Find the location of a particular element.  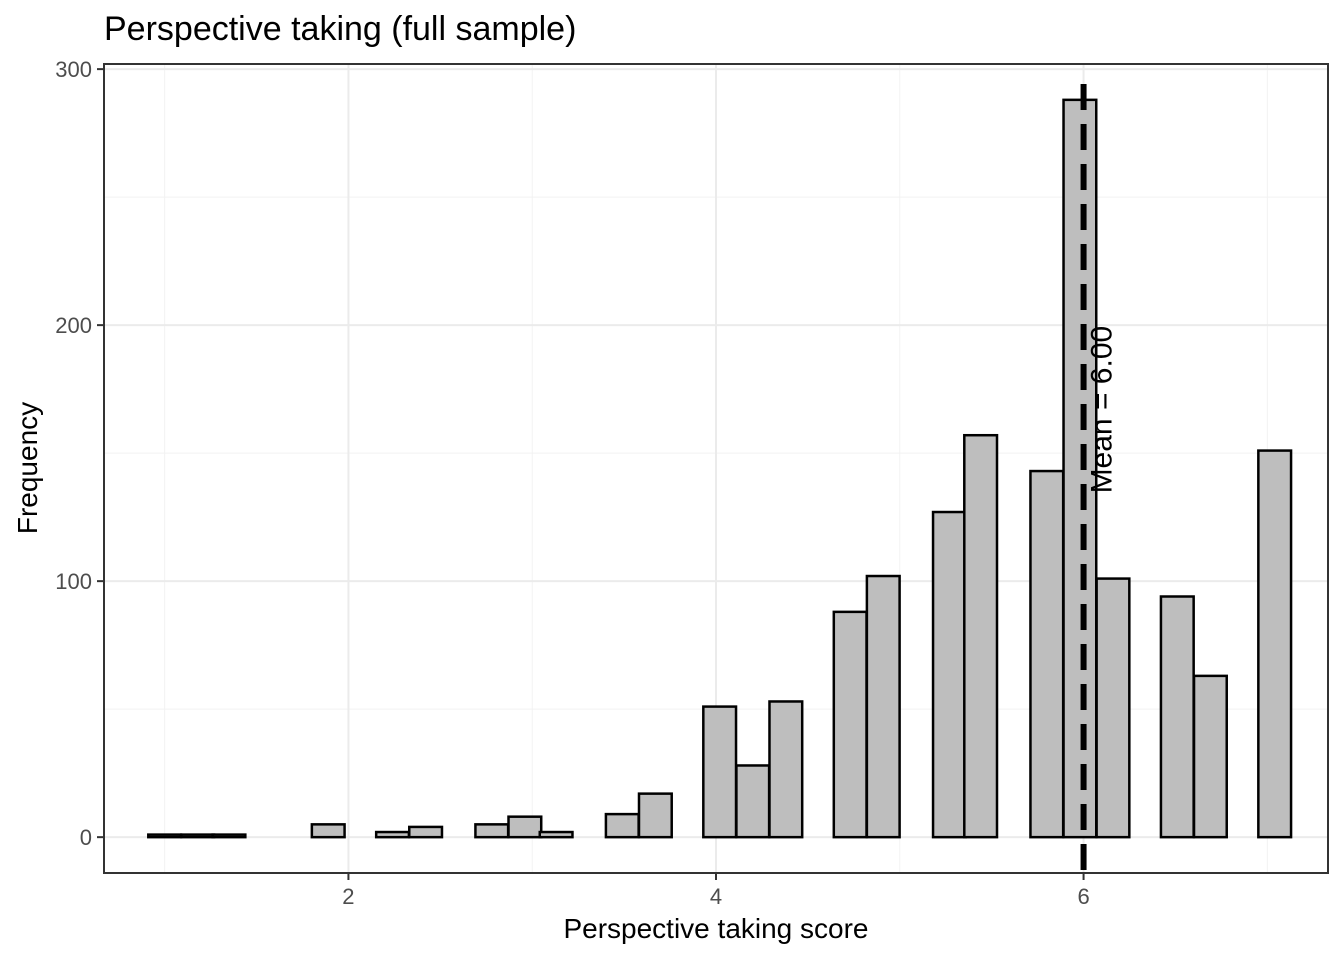

chart-title: Perspective taking (full sample) is located at coordinates (340, 29).